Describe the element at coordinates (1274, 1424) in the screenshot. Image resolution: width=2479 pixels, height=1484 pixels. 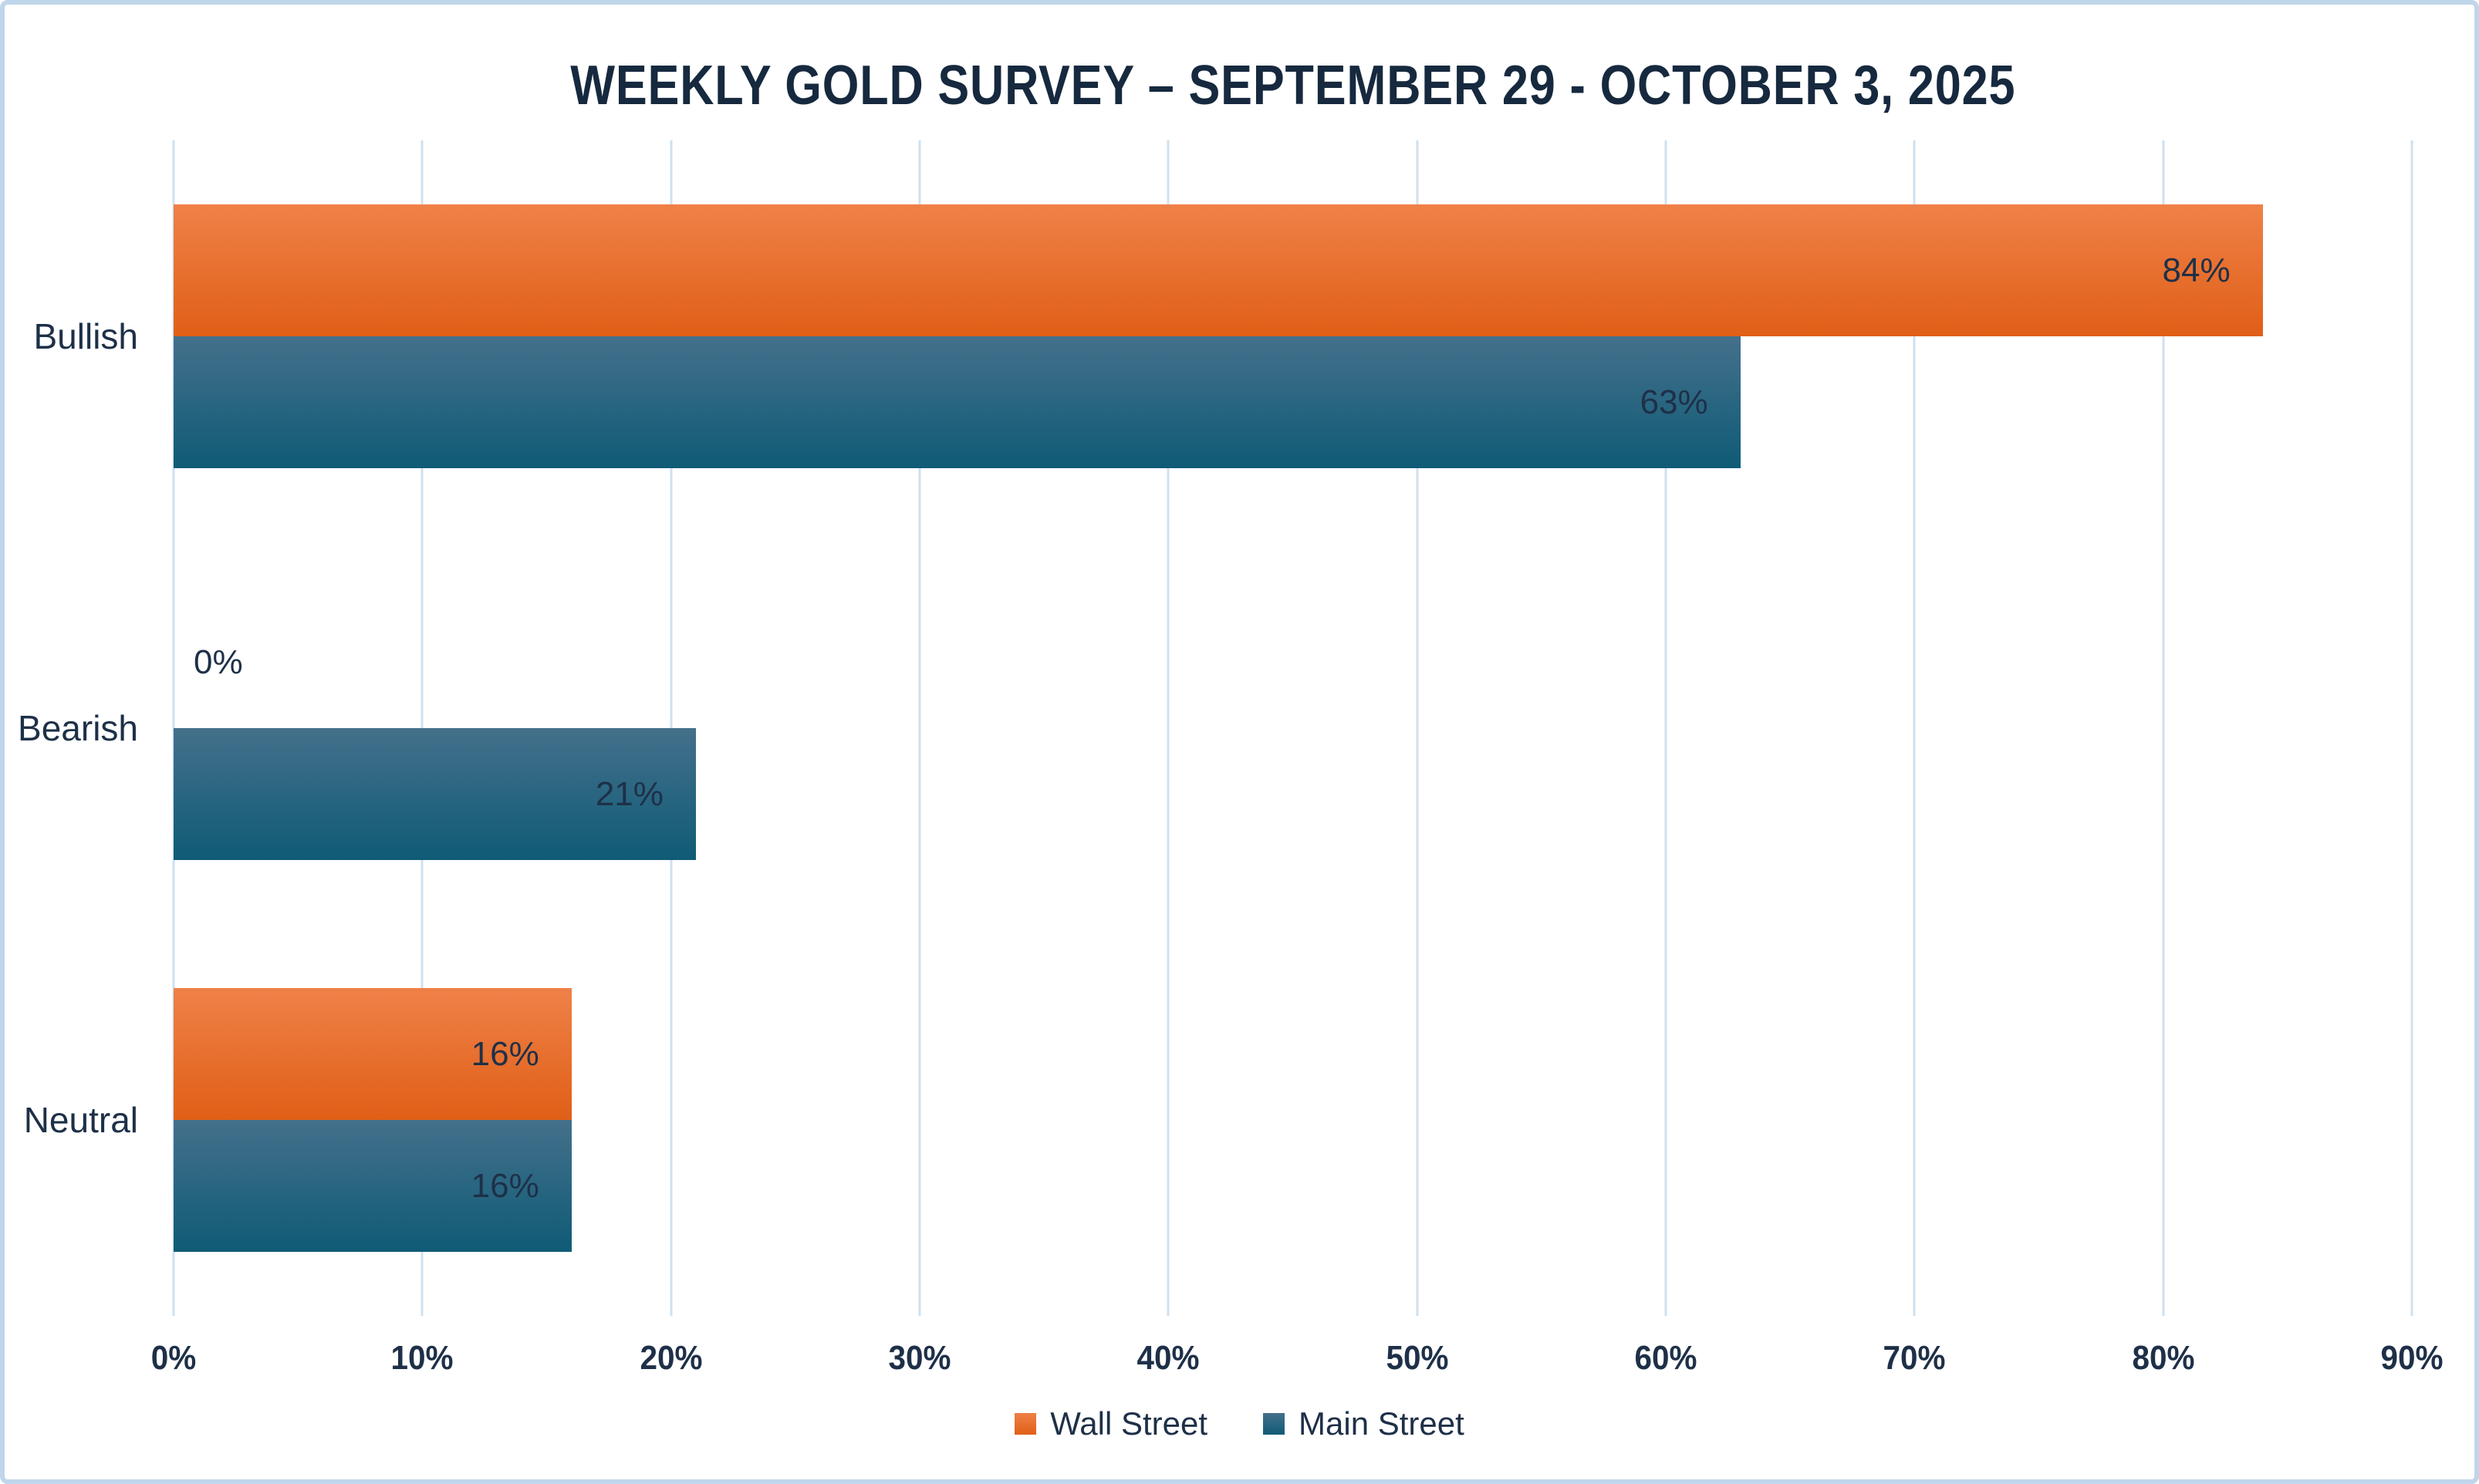
I see `legend-swatch-main-street` at that location.